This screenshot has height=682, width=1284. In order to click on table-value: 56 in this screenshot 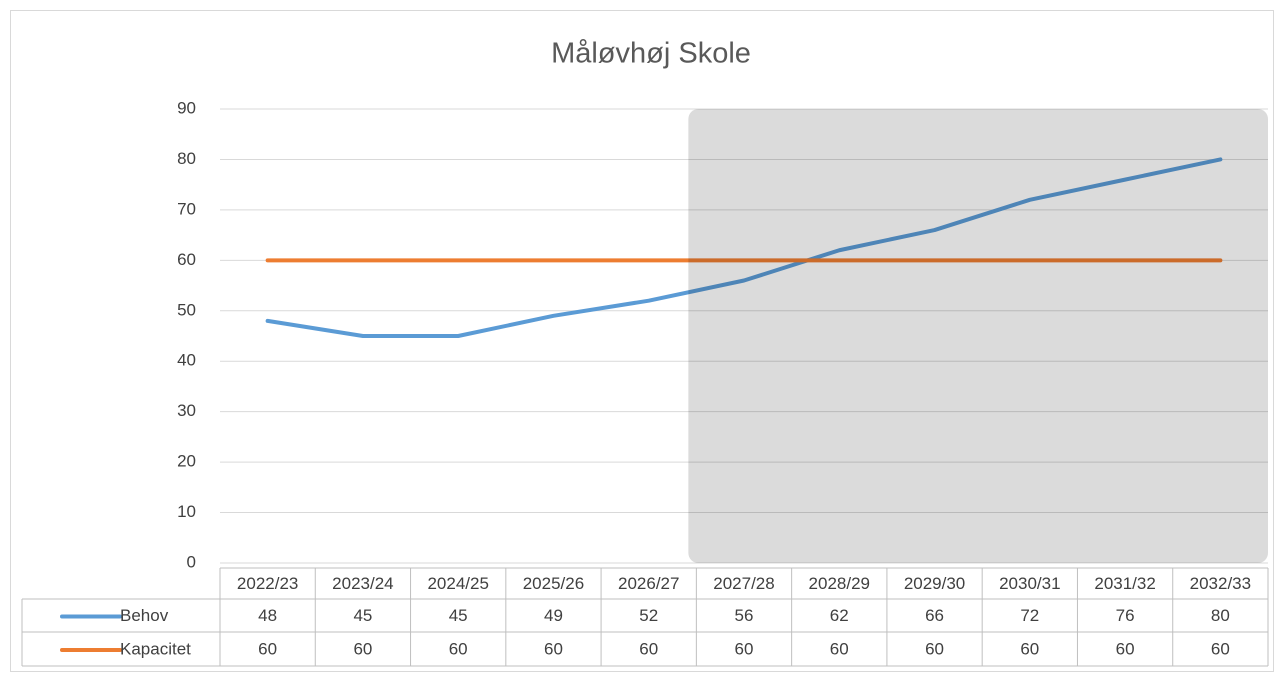, I will do `click(744, 615)`.